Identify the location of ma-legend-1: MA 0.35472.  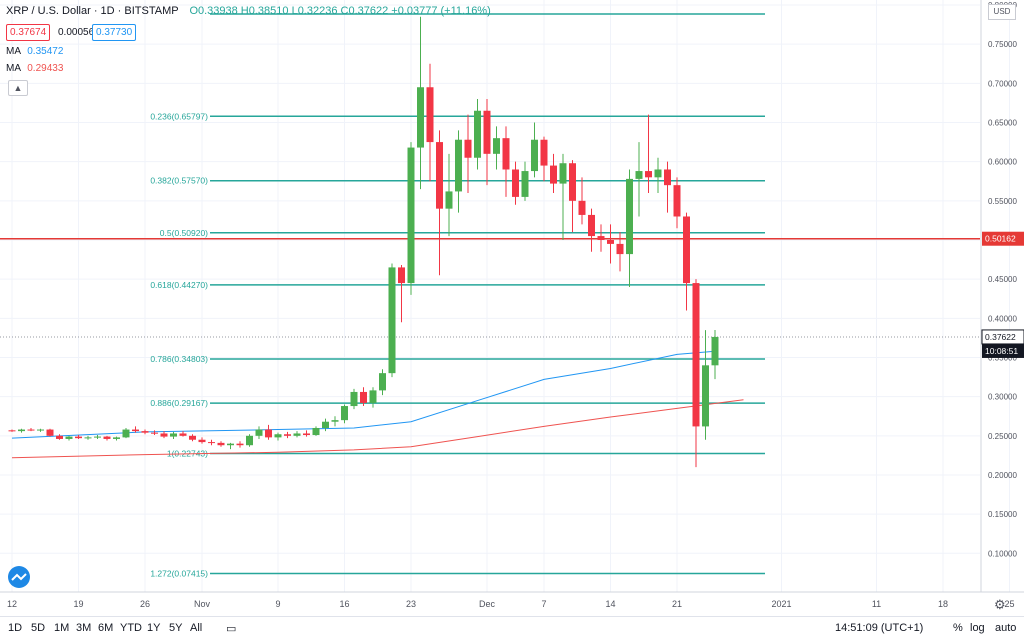
(34, 51).